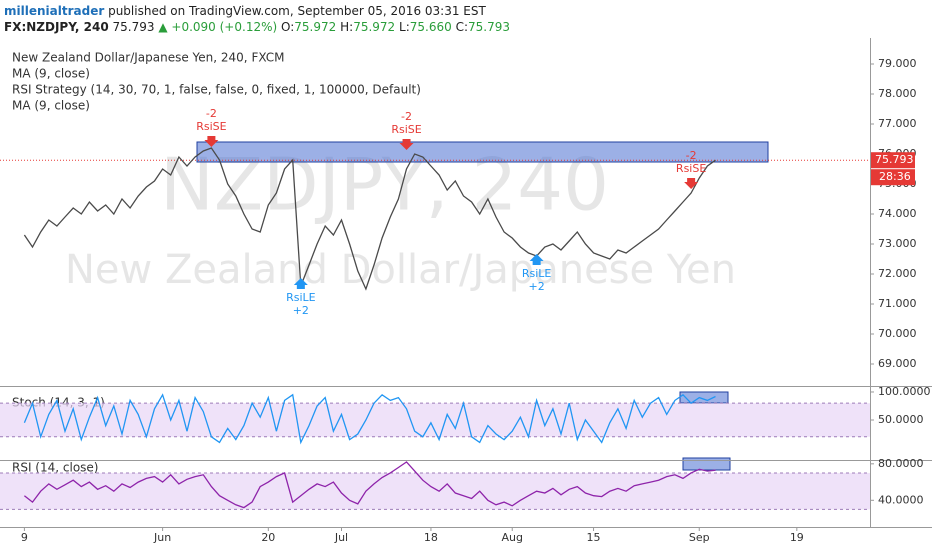 This screenshot has height=550, width=932. I want to click on y-tick-label: 40.0000, so click(901, 499).